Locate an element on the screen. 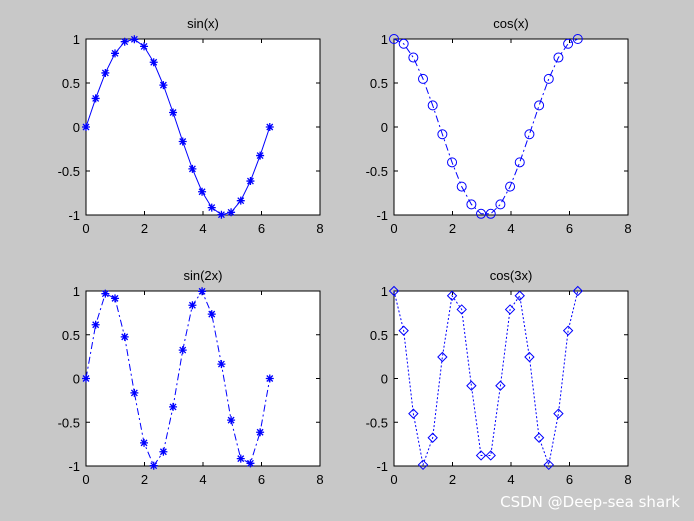  chart-title: sin(2x) is located at coordinates (202, 275).